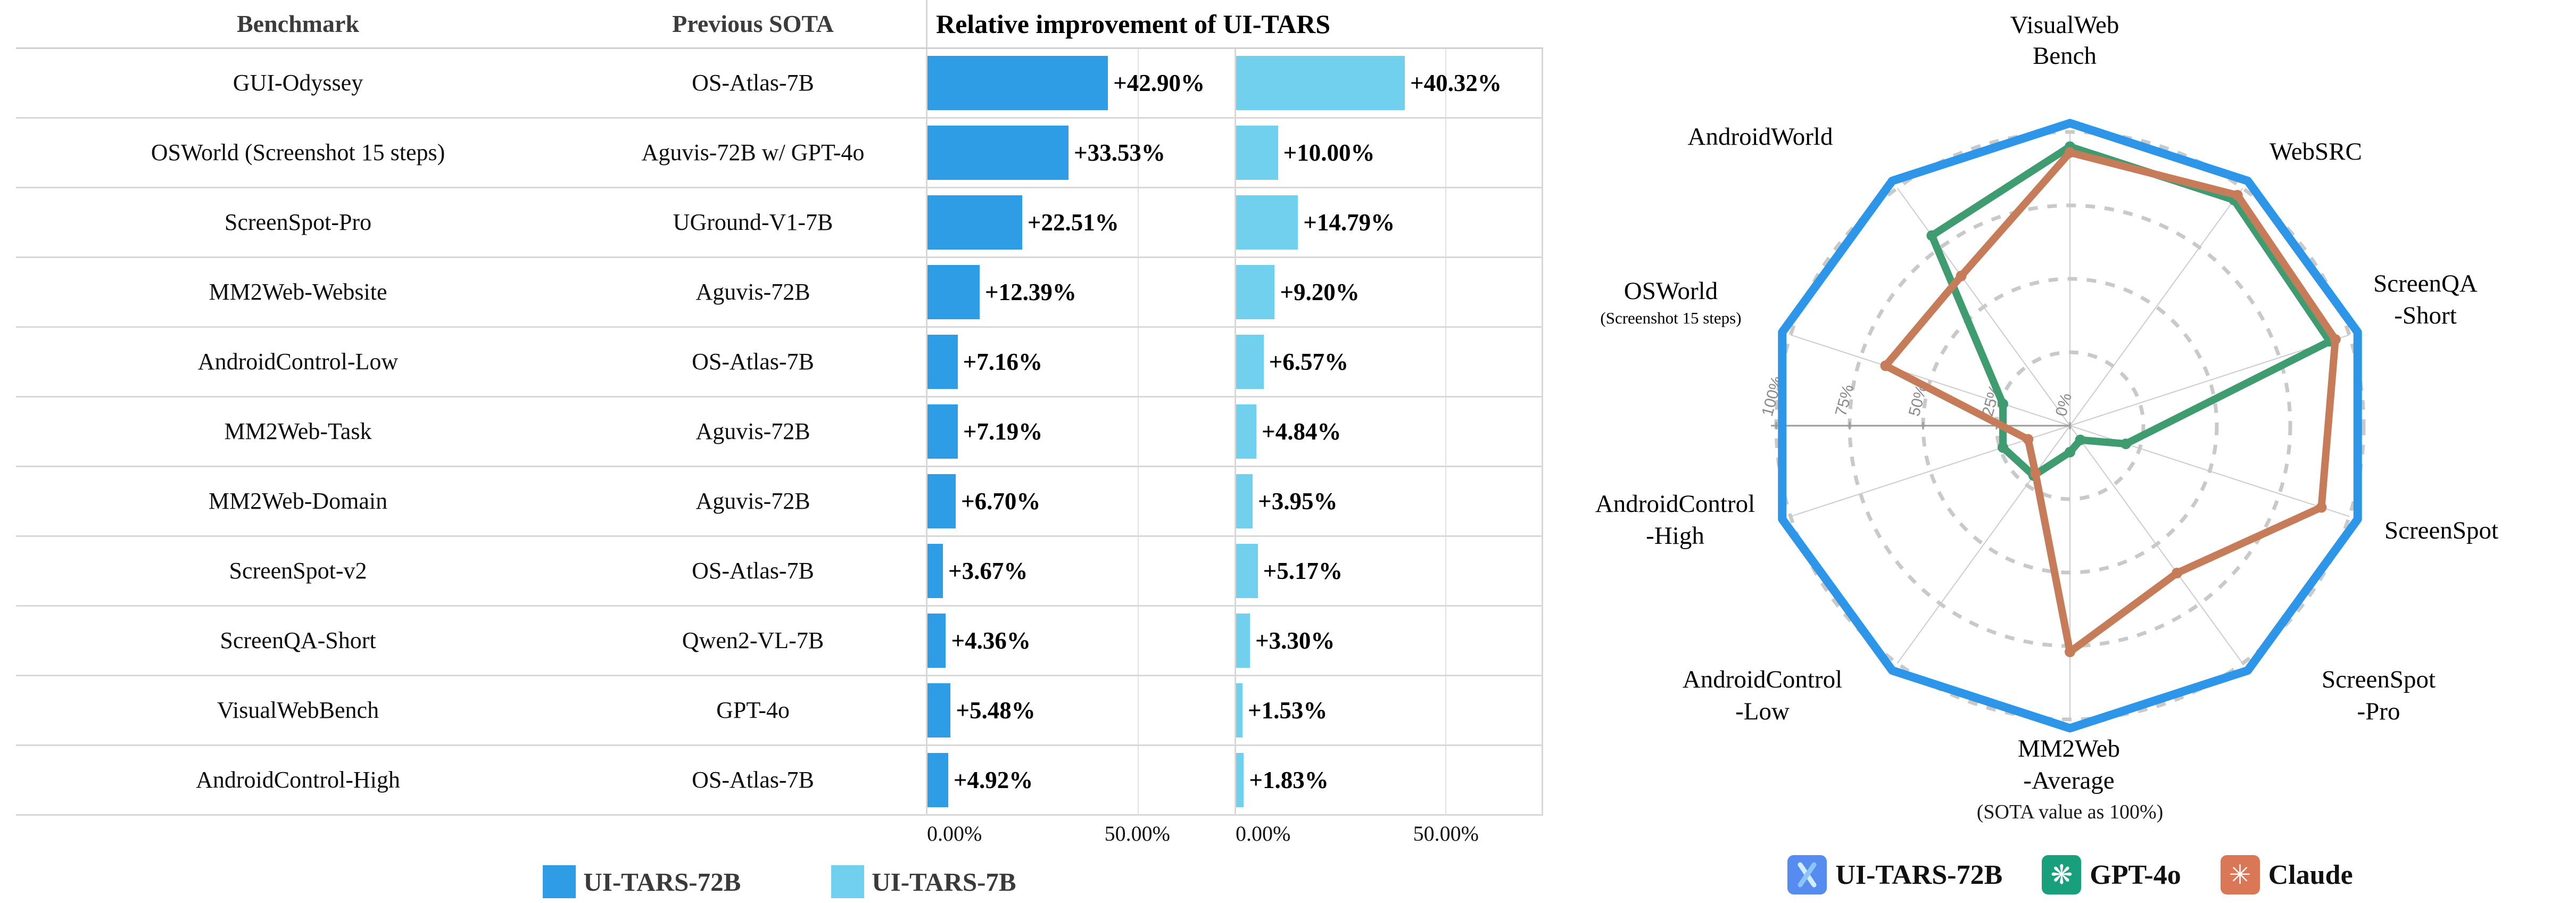 This screenshot has height=903, width=2576. What do you see at coordinates (1003, 431) in the screenshot?
I see `bar-value-label: +7.19%` at bounding box center [1003, 431].